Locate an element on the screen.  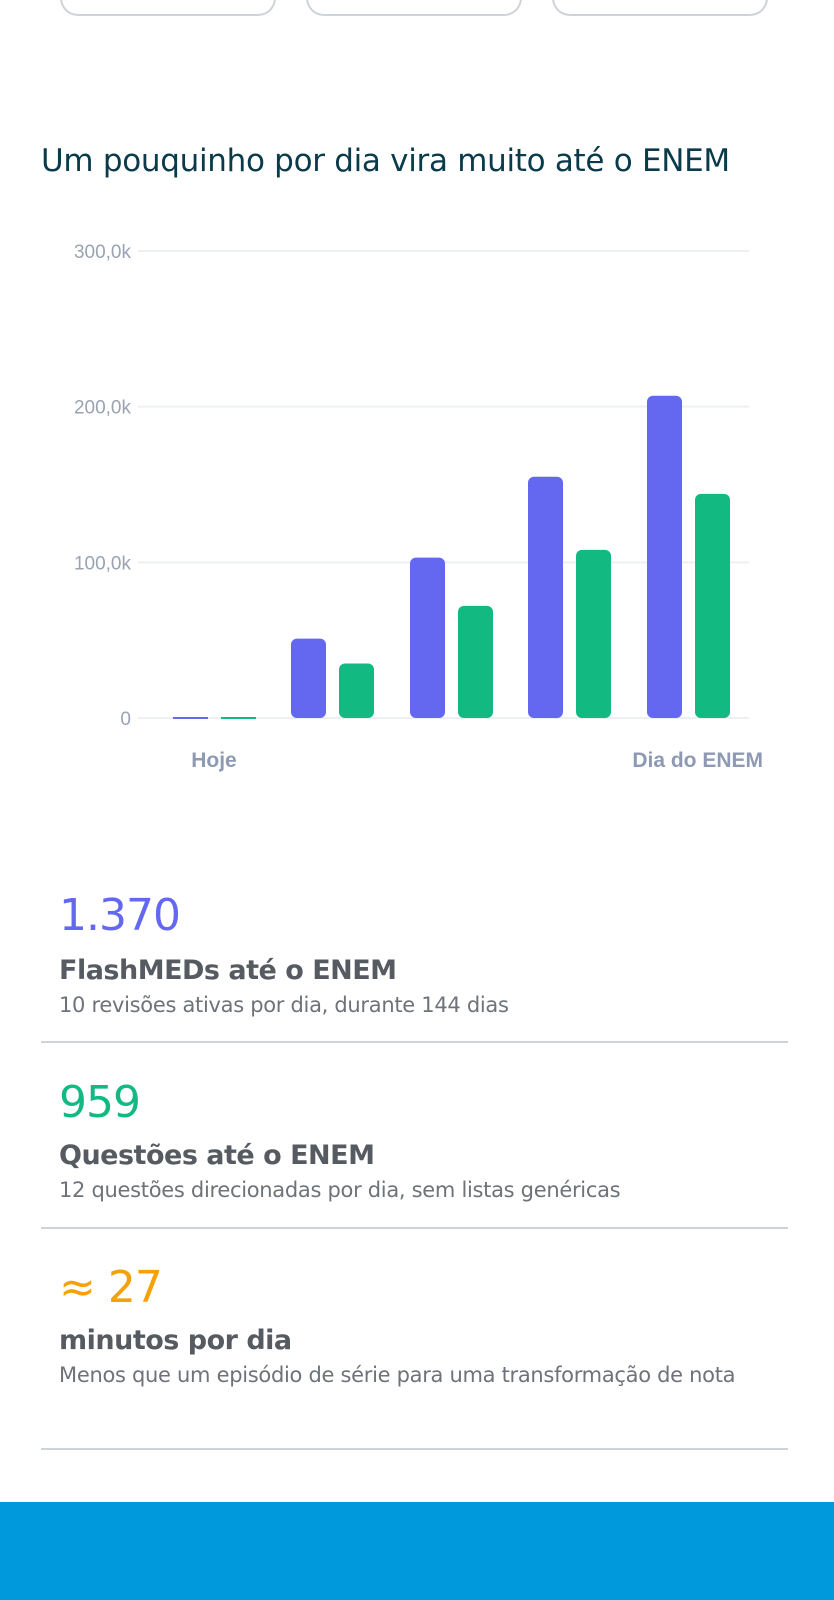
chart-y-ticks: 0 100,0k 200,0k 300,0k is located at coordinates (103, 486).